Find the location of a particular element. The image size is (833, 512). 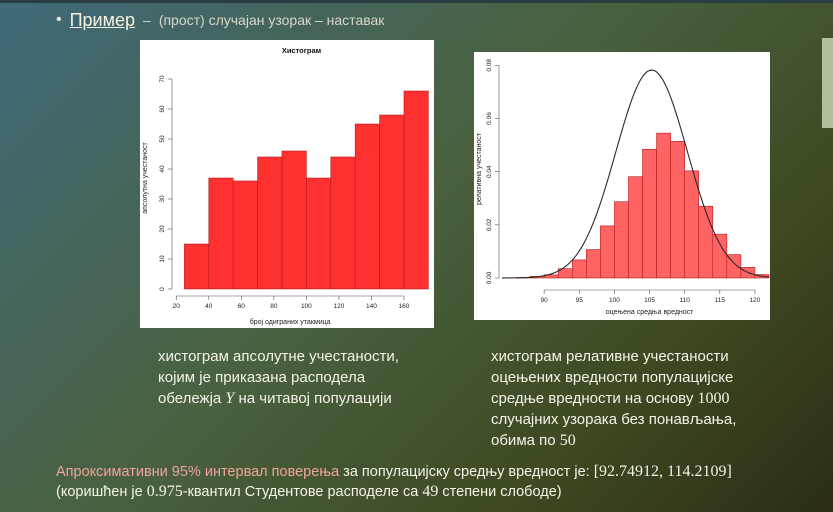

x-tick-label: 20 is located at coordinates (177, 306).